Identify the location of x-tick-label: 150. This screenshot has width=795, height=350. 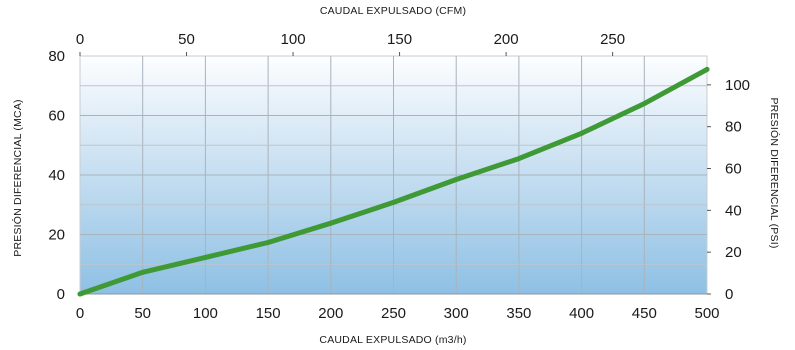
(268, 313).